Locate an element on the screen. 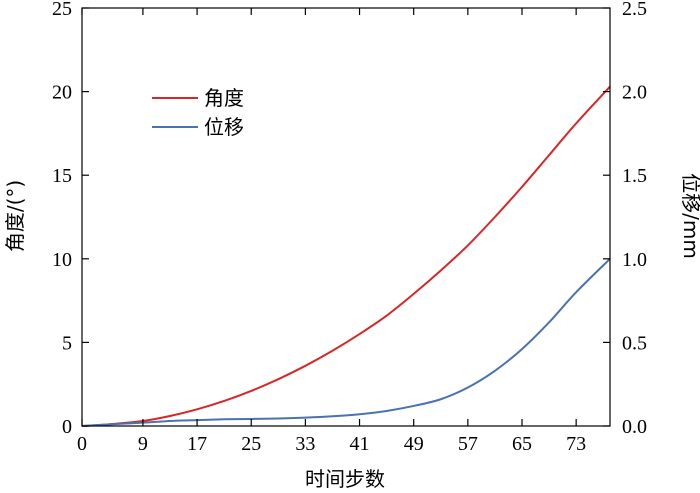 This screenshot has width=700, height=493. y-left-tick-label: 0 is located at coordinates (67, 427).